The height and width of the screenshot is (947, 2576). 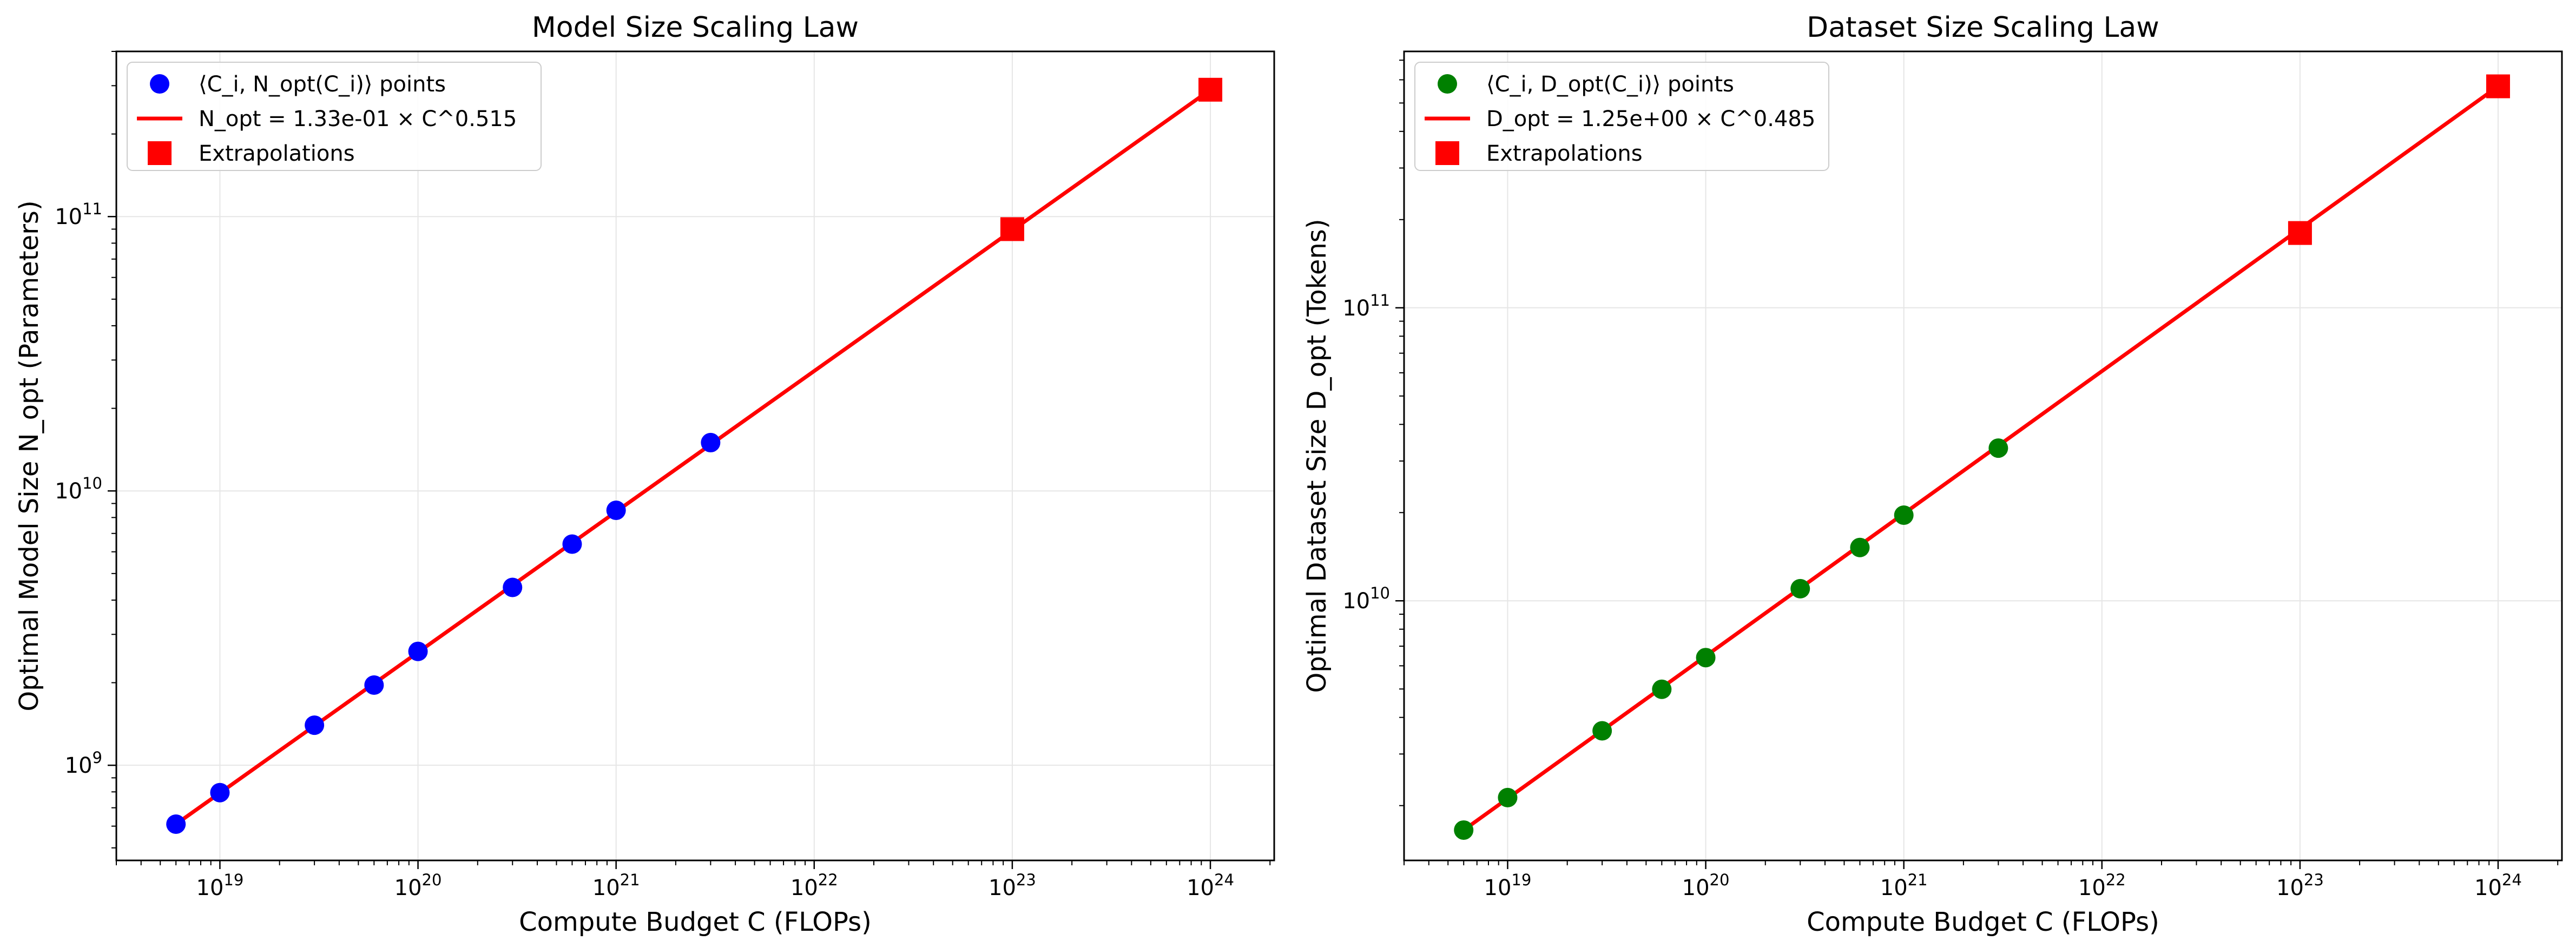 What do you see at coordinates (695, 27) in the screenshot?
I see `chart-title: Model Size Scaling Law` at bounding box center [695, 27].